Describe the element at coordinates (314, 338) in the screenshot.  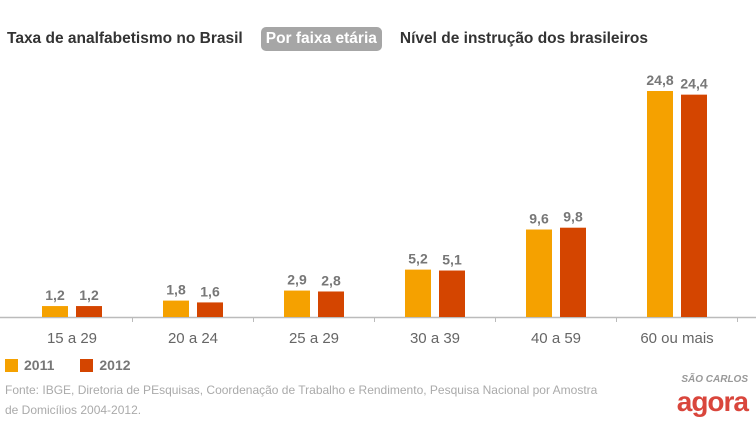
I see `x-tick-label: 25 a 29` at that location.